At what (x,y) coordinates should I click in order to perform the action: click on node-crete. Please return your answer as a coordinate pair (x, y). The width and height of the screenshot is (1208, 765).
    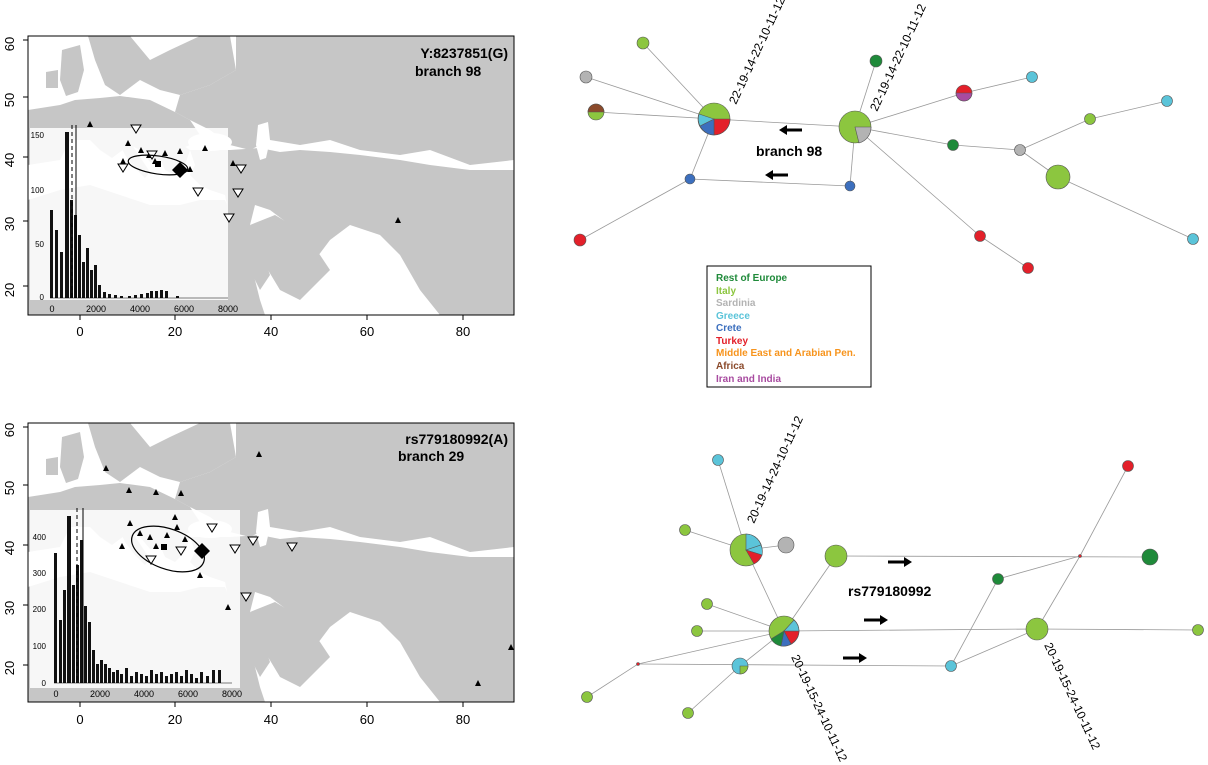
    Looking at the image, I should click on (850, 186).